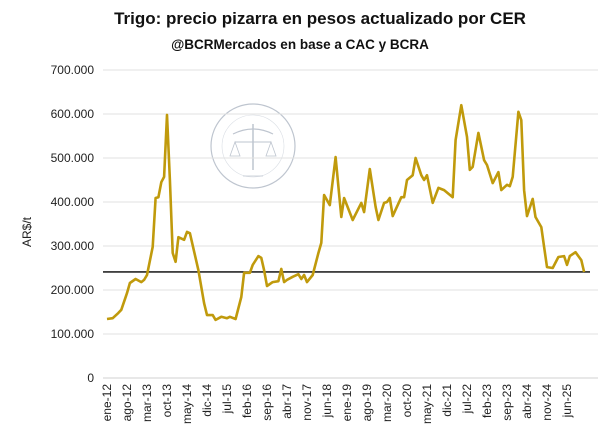  I want to click on x-tick-label: mar-20, so click(387, 403).